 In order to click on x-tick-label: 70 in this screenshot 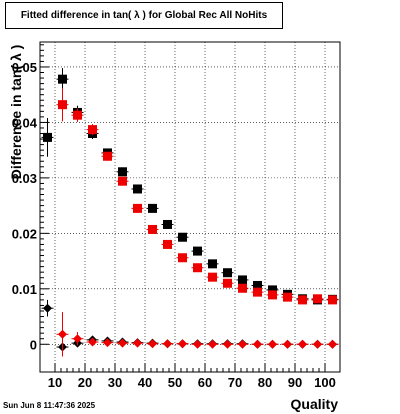, I will do `click(235, 382)`.